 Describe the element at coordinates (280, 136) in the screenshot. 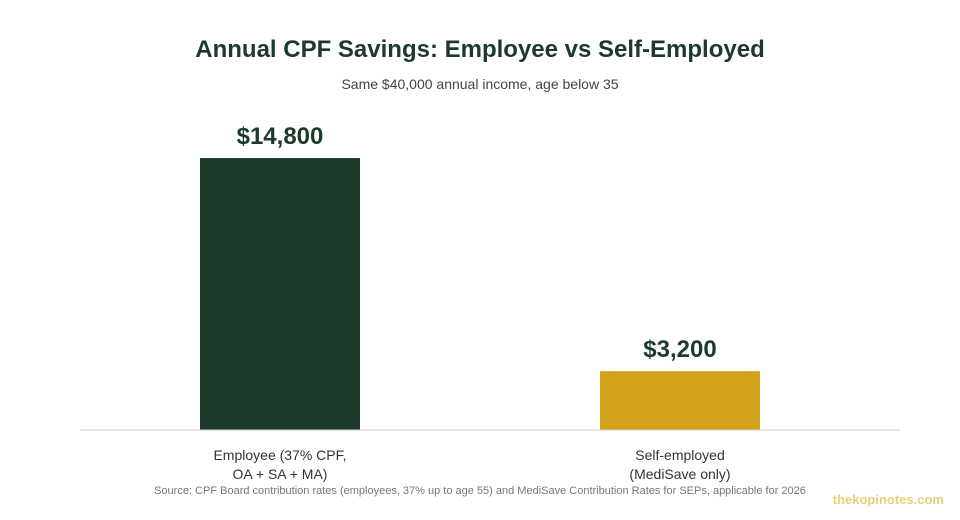

I see `value-label-0: $14,800` at that location.